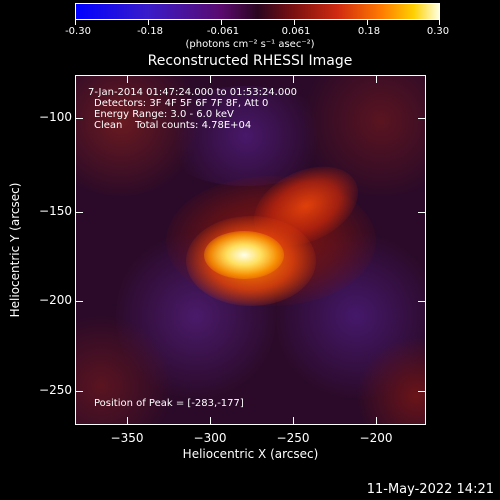 The image size is (500, 500). What do you see at coordinates (438, 31) in the screenshot?
I see `colorbar-tick-label: 0.30` at bounding box center [438, 31].